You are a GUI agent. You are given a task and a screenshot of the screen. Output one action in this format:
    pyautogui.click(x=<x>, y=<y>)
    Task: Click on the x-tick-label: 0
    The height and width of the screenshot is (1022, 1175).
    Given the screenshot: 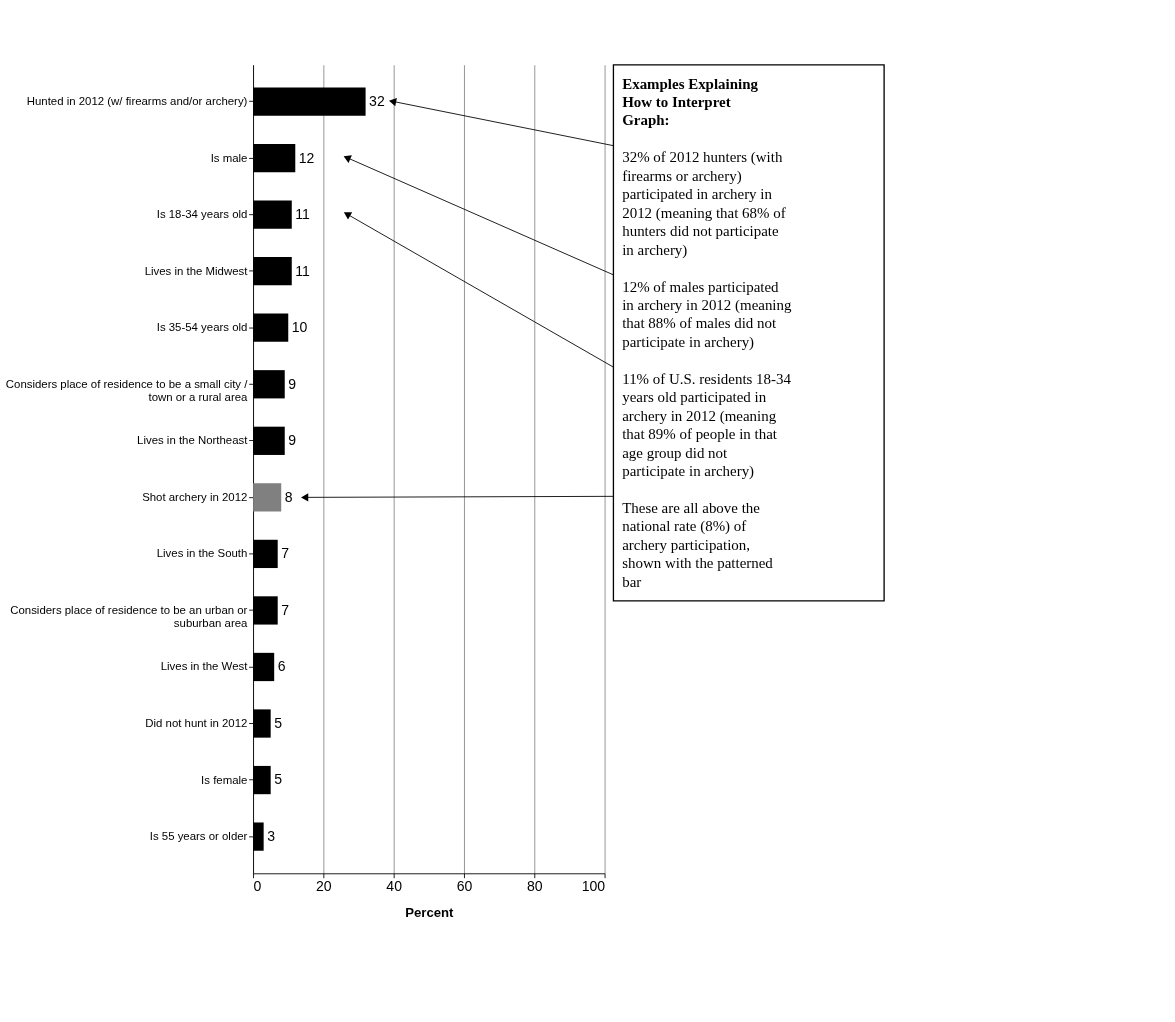 What is the action you would take?
    pyautogui.click(x=257, y=886)
    